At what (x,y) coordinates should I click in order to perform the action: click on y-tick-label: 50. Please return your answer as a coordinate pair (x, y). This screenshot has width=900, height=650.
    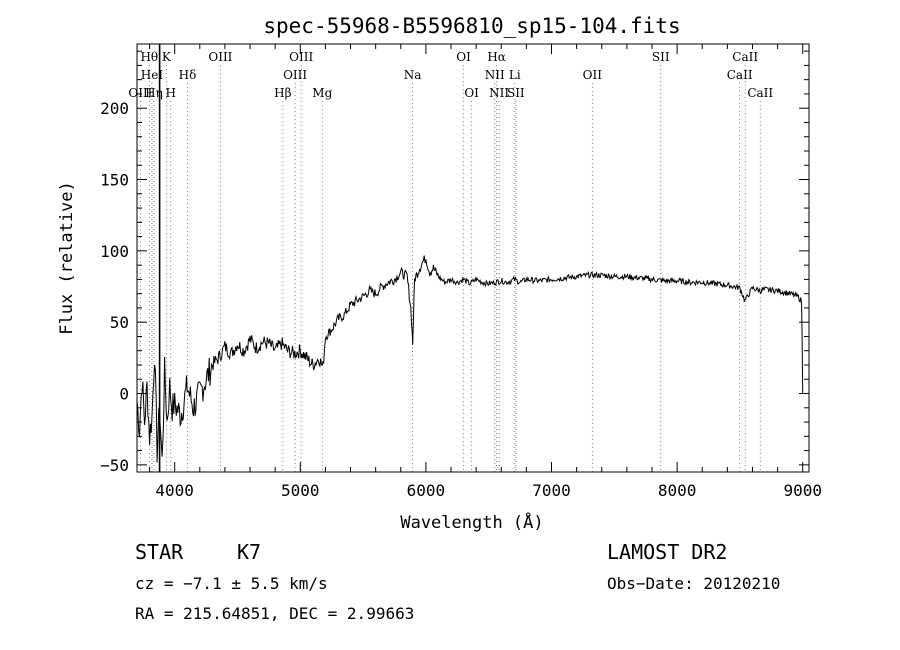
    Looking at the image, I should click on (119, 322).